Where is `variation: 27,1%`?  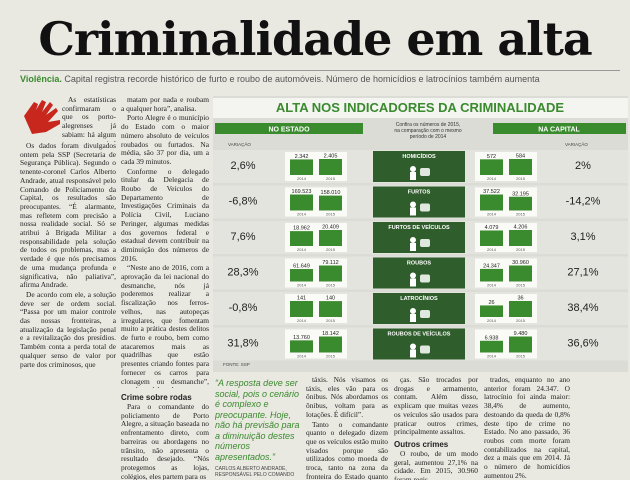 variation: 27,1% is located at coordinates (582, 273).